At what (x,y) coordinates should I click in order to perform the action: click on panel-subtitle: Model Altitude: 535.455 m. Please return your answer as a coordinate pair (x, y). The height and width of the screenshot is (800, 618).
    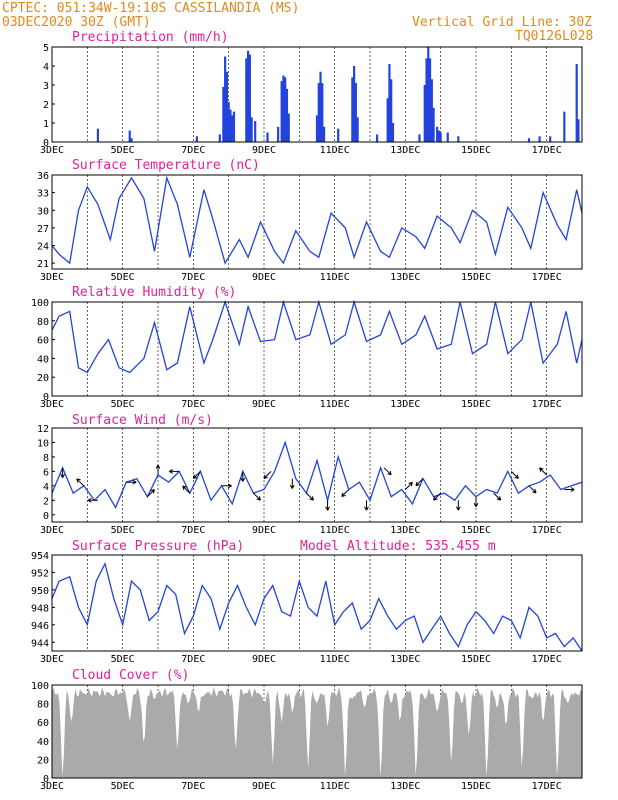
    Looking at the image, I should click on (398, 546).